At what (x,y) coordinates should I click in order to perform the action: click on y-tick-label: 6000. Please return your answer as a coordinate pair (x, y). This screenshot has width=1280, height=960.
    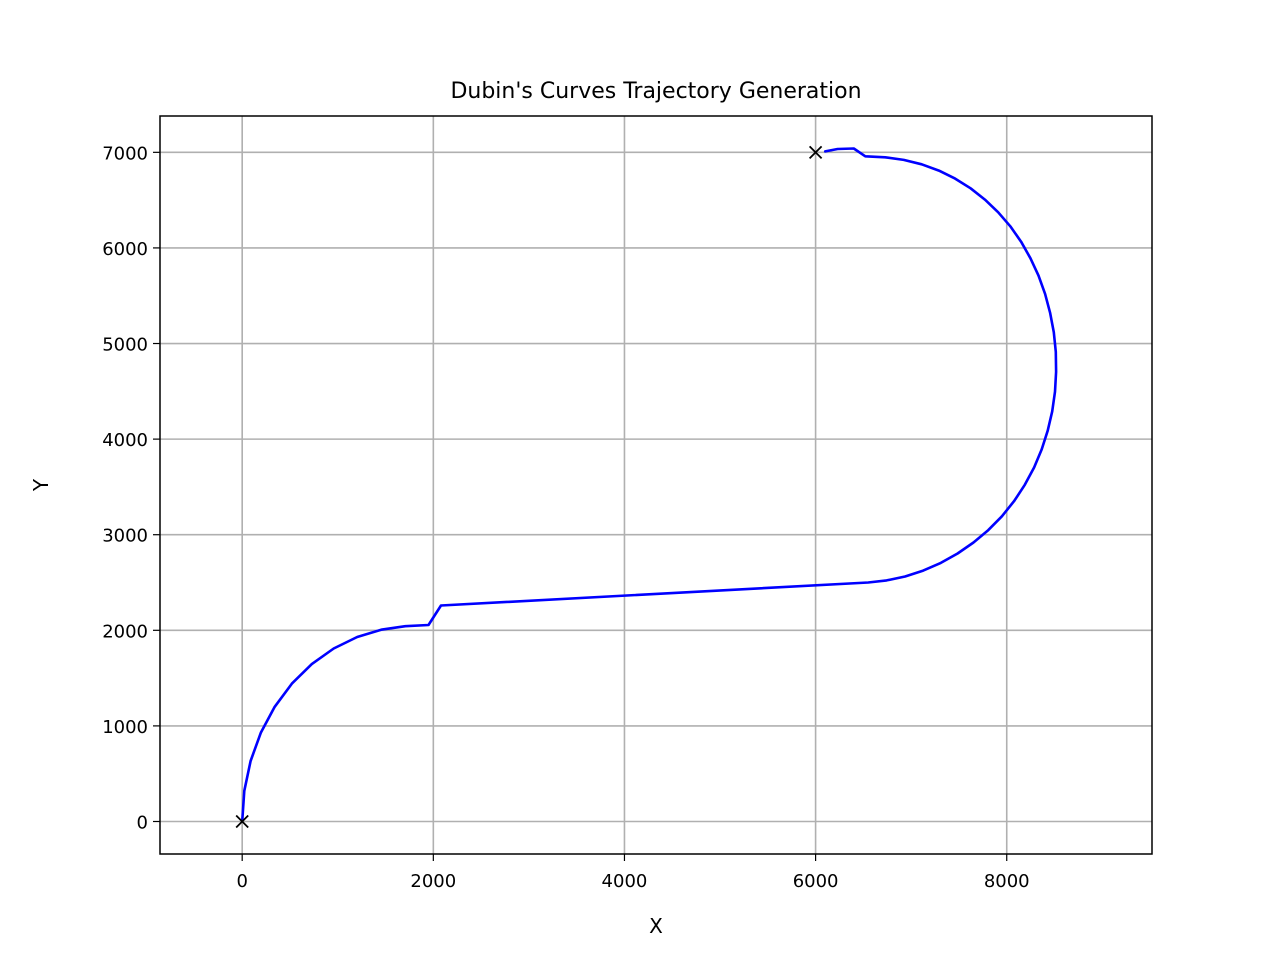
    Looking at the image, I should click on (125, 249).